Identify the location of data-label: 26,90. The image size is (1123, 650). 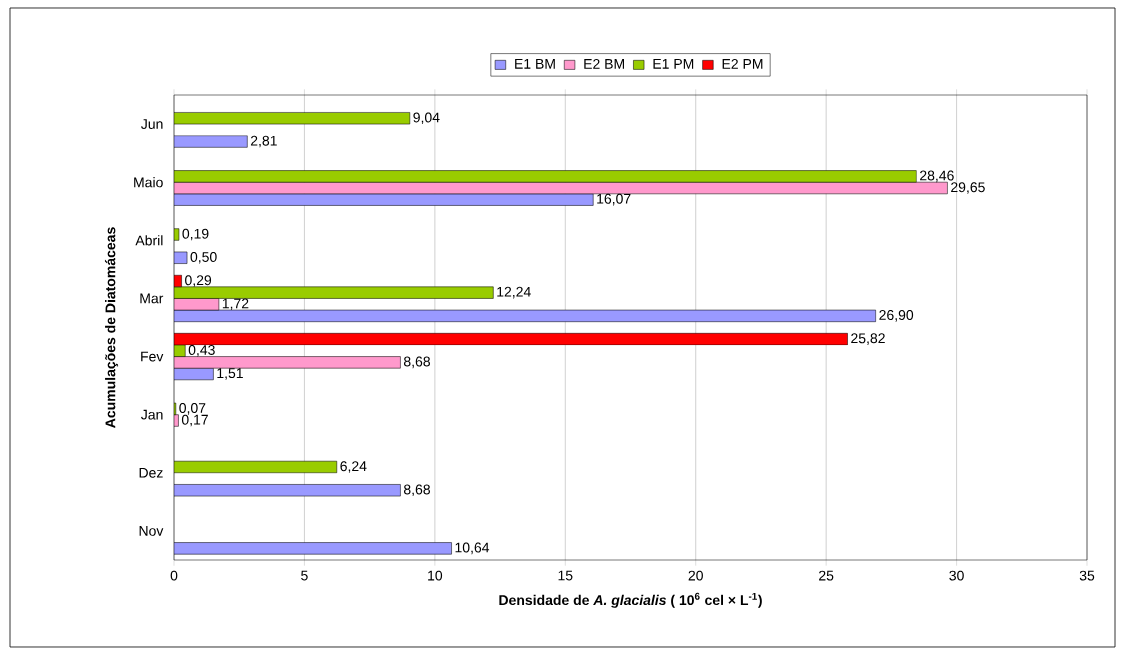
(896, 316).